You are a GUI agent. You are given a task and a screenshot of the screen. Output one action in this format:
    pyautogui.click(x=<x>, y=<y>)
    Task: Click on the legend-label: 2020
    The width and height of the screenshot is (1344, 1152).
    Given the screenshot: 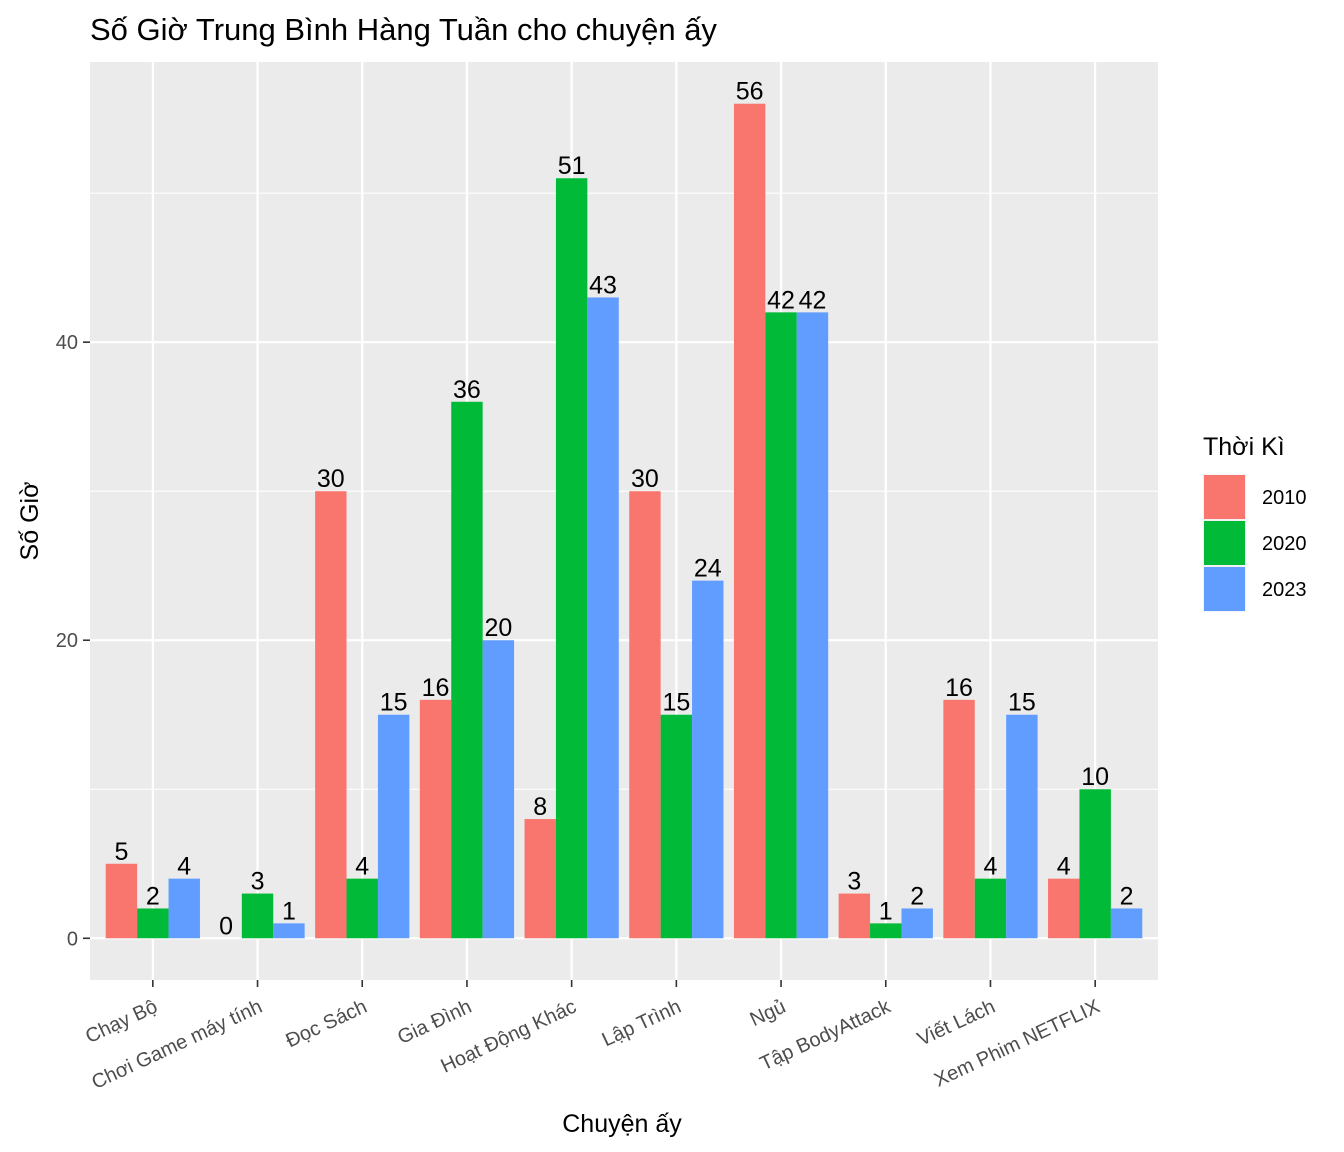 What is the action you would take?
    pyautogui.click(x=1284, y=544)
    